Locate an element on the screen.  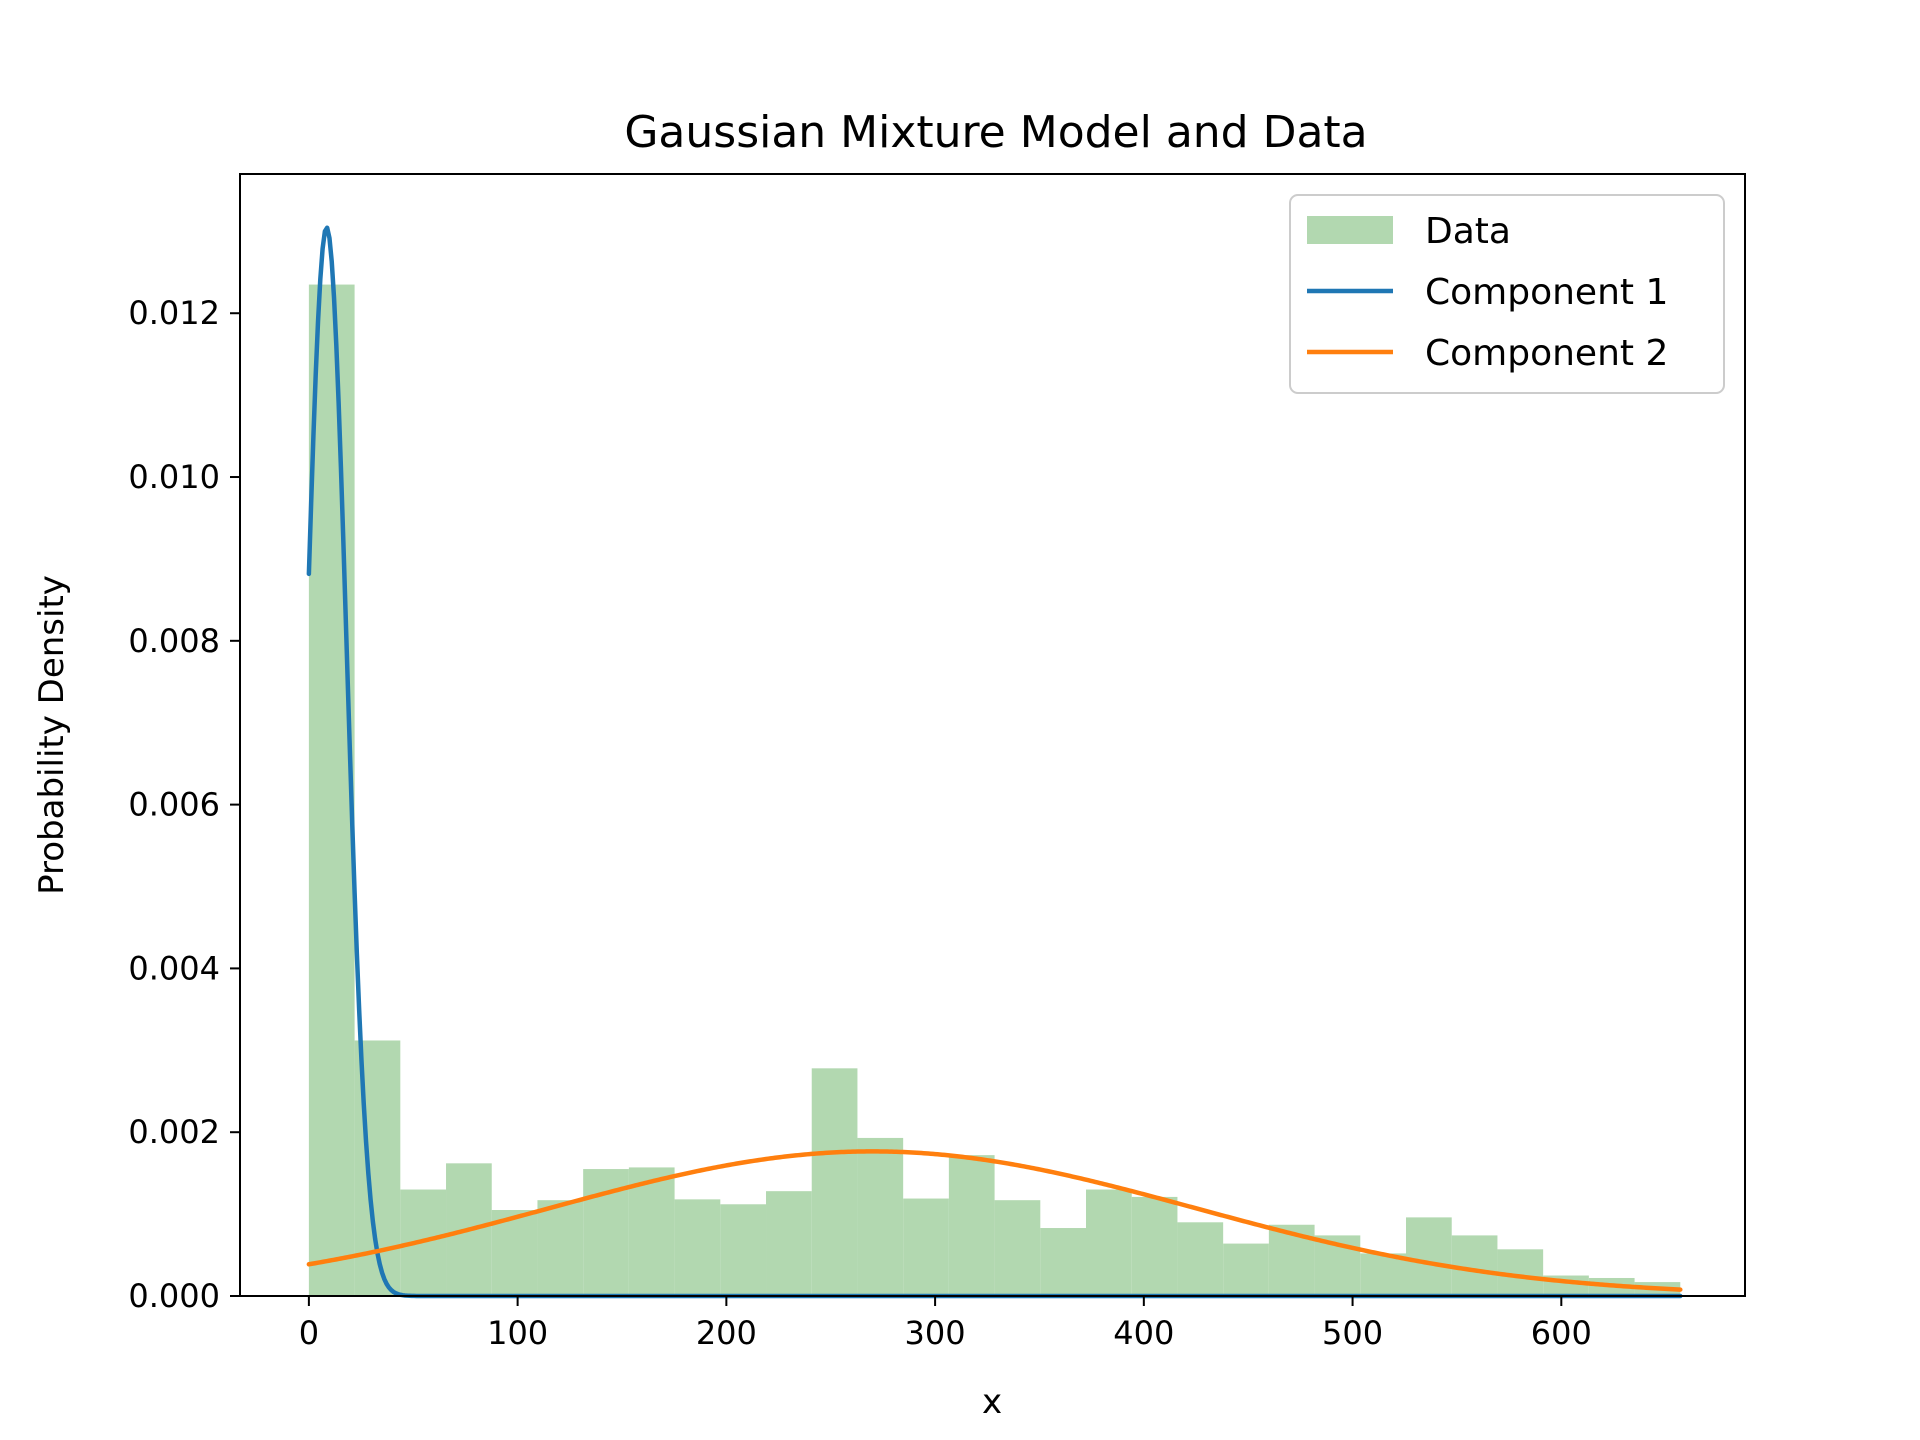
legend: Data Component 1 Component 2 is located at coordinates (1507, 294).